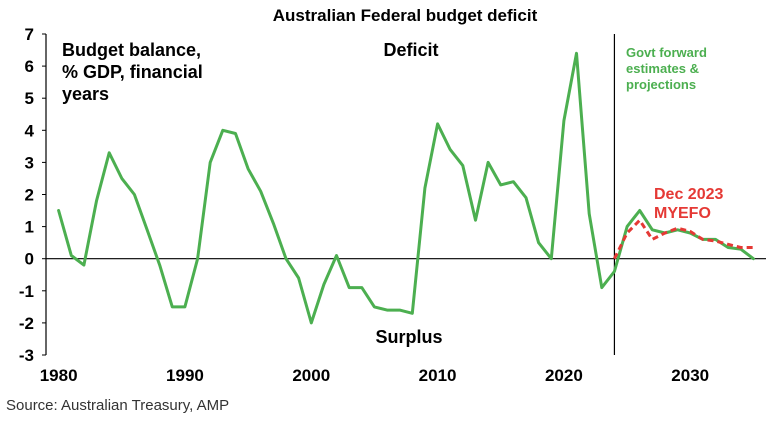  What do you see at coordinates (690, 375) in the screenshot?
I see `x-tick-label: 2030` at bounding box center [690, 375].